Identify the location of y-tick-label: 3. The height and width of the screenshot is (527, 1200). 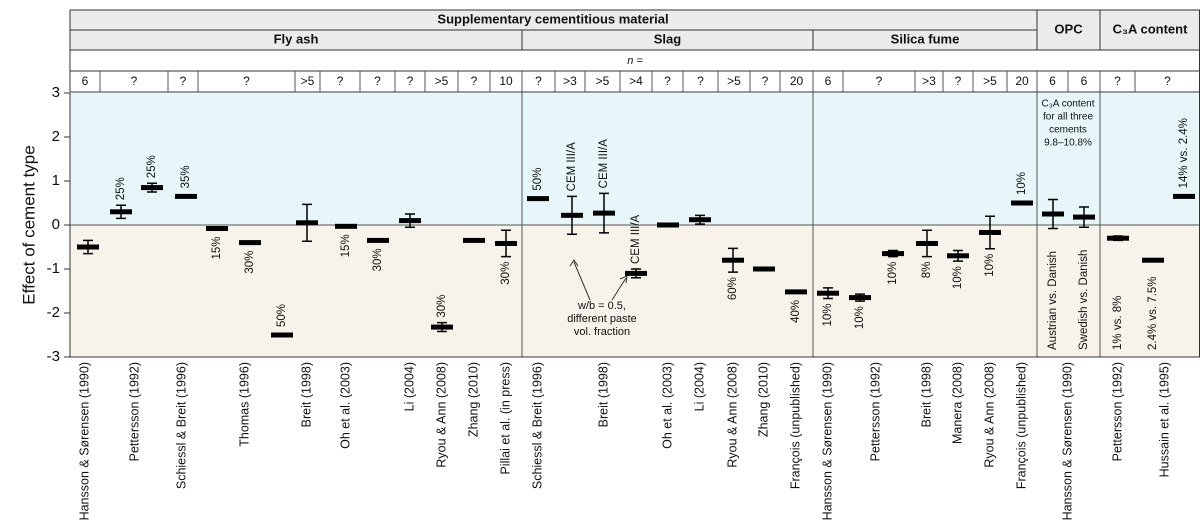
(56, 92).